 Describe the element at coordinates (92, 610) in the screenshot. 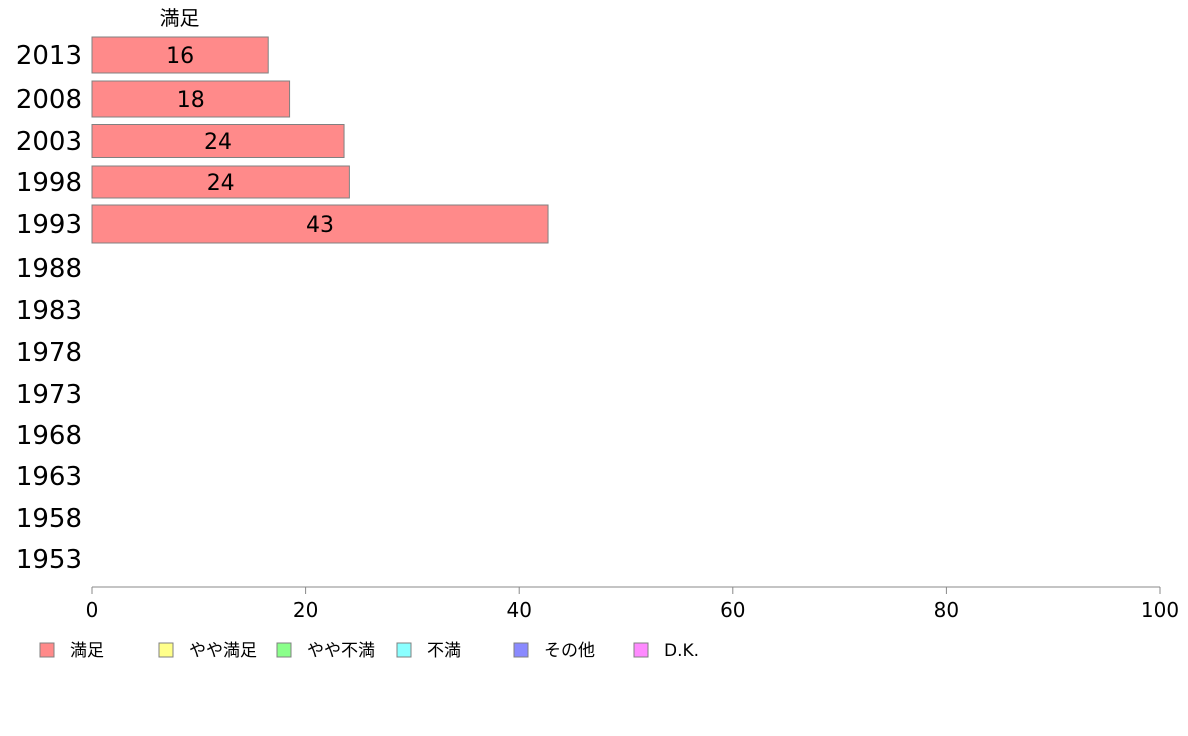

I see `x-tick-label: 0` at that location.